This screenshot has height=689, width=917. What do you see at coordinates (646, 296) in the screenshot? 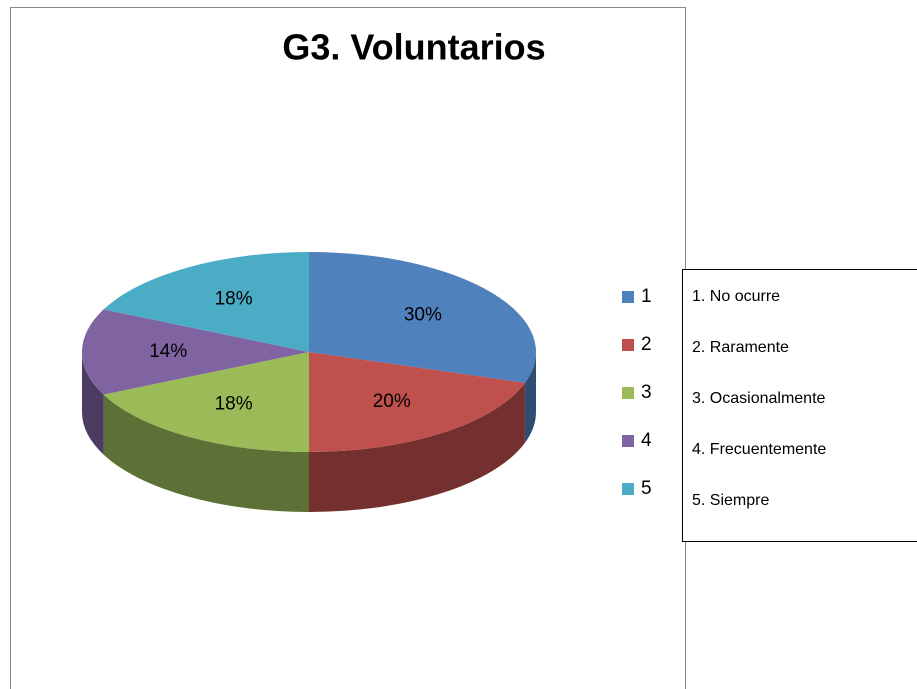
I see `legend-label: 1` at bounding box center [646, 296].